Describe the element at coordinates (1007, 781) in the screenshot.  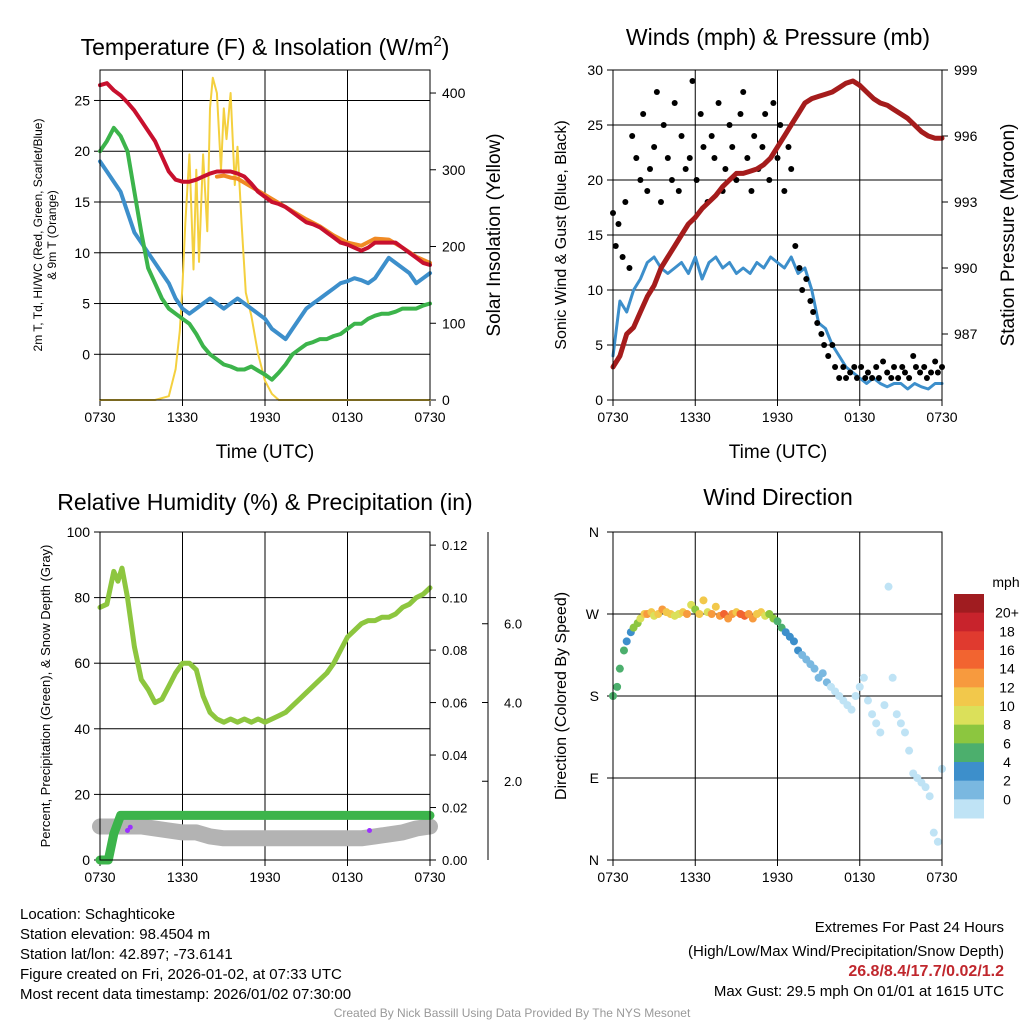
I see `legend-label: 2` at that location.